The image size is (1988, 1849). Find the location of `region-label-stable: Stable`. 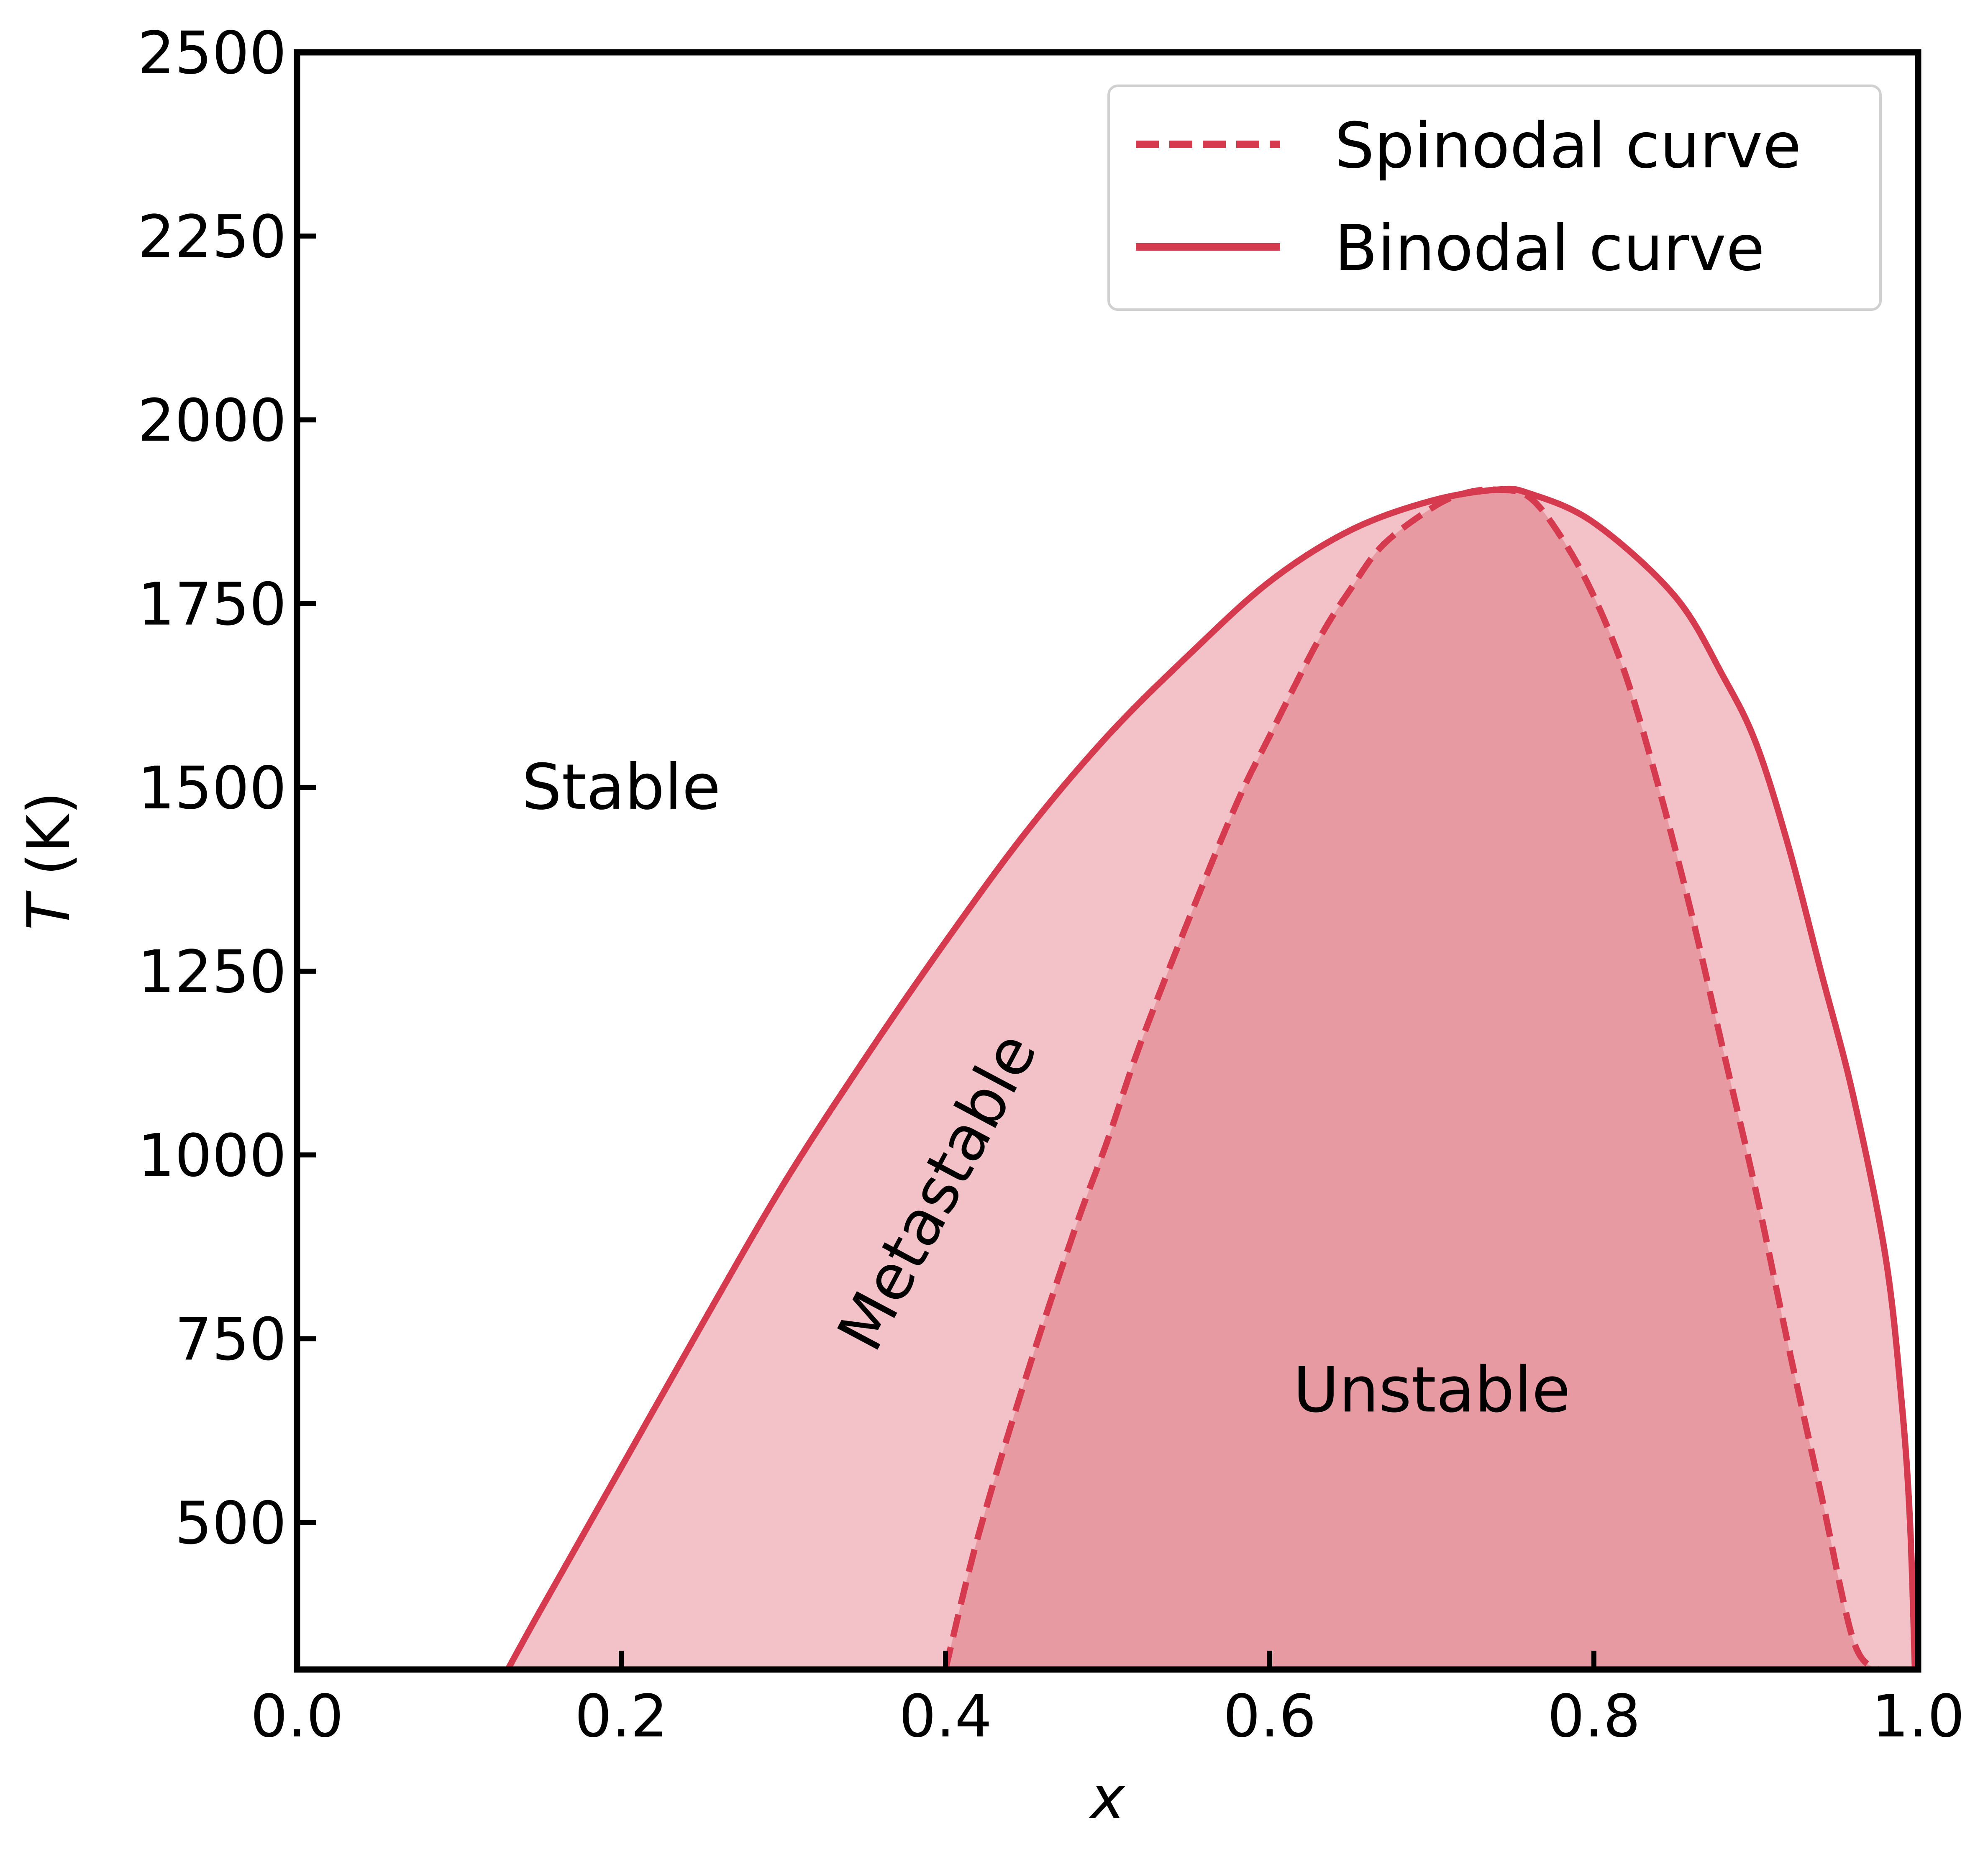

region-label-stable: Stable is located at coordinates (621, 787).